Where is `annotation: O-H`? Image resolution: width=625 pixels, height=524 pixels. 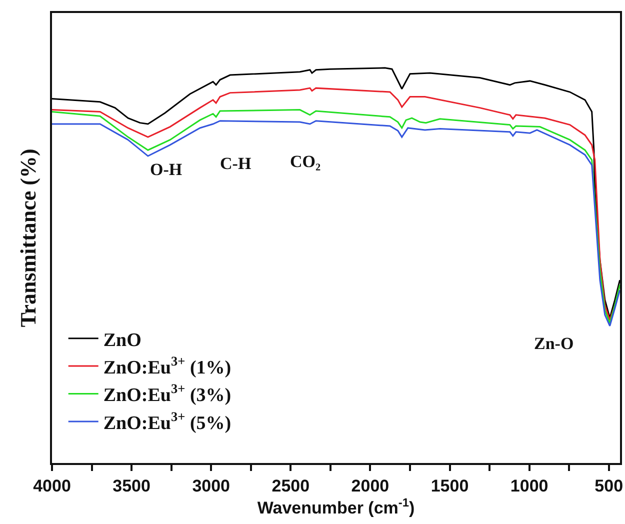 annotation: O-H is located at coordinates (166, 169).